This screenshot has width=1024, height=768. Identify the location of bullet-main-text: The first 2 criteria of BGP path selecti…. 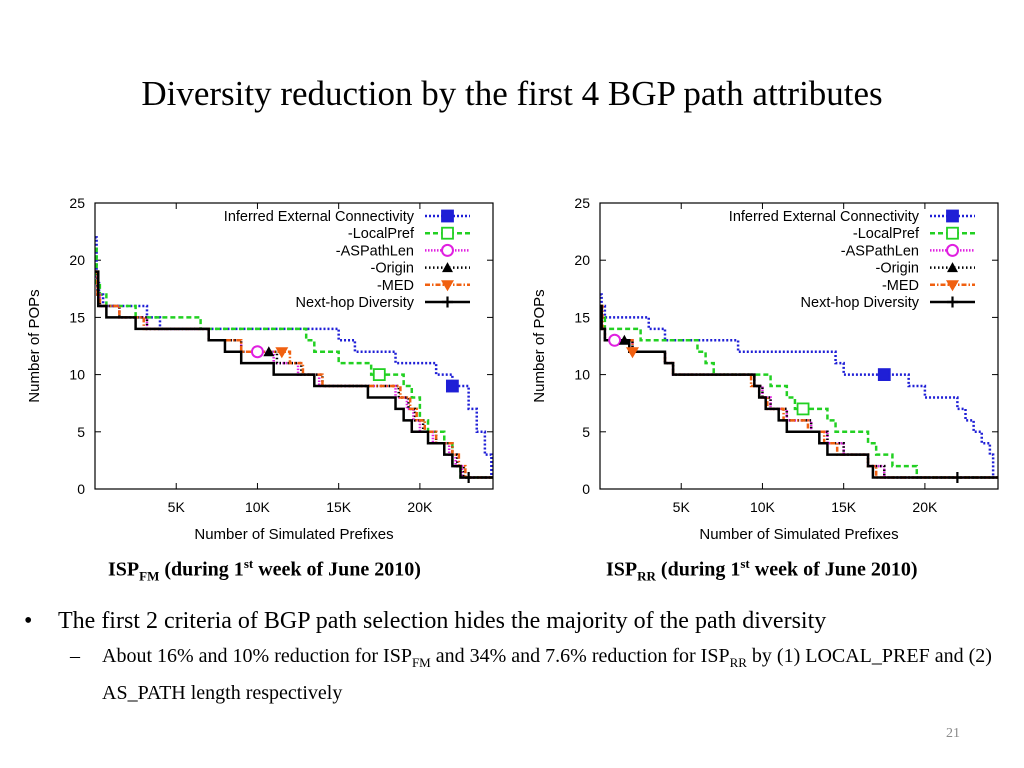
(442, 621).